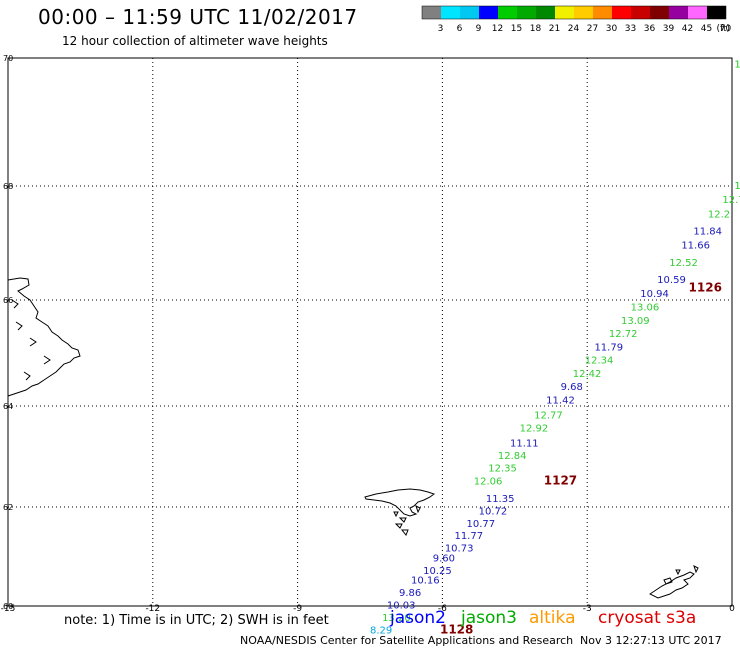  Describe the element at coordinates (608, 347) in the screenshot. I see `wave-height-label: 11.79` at that location.